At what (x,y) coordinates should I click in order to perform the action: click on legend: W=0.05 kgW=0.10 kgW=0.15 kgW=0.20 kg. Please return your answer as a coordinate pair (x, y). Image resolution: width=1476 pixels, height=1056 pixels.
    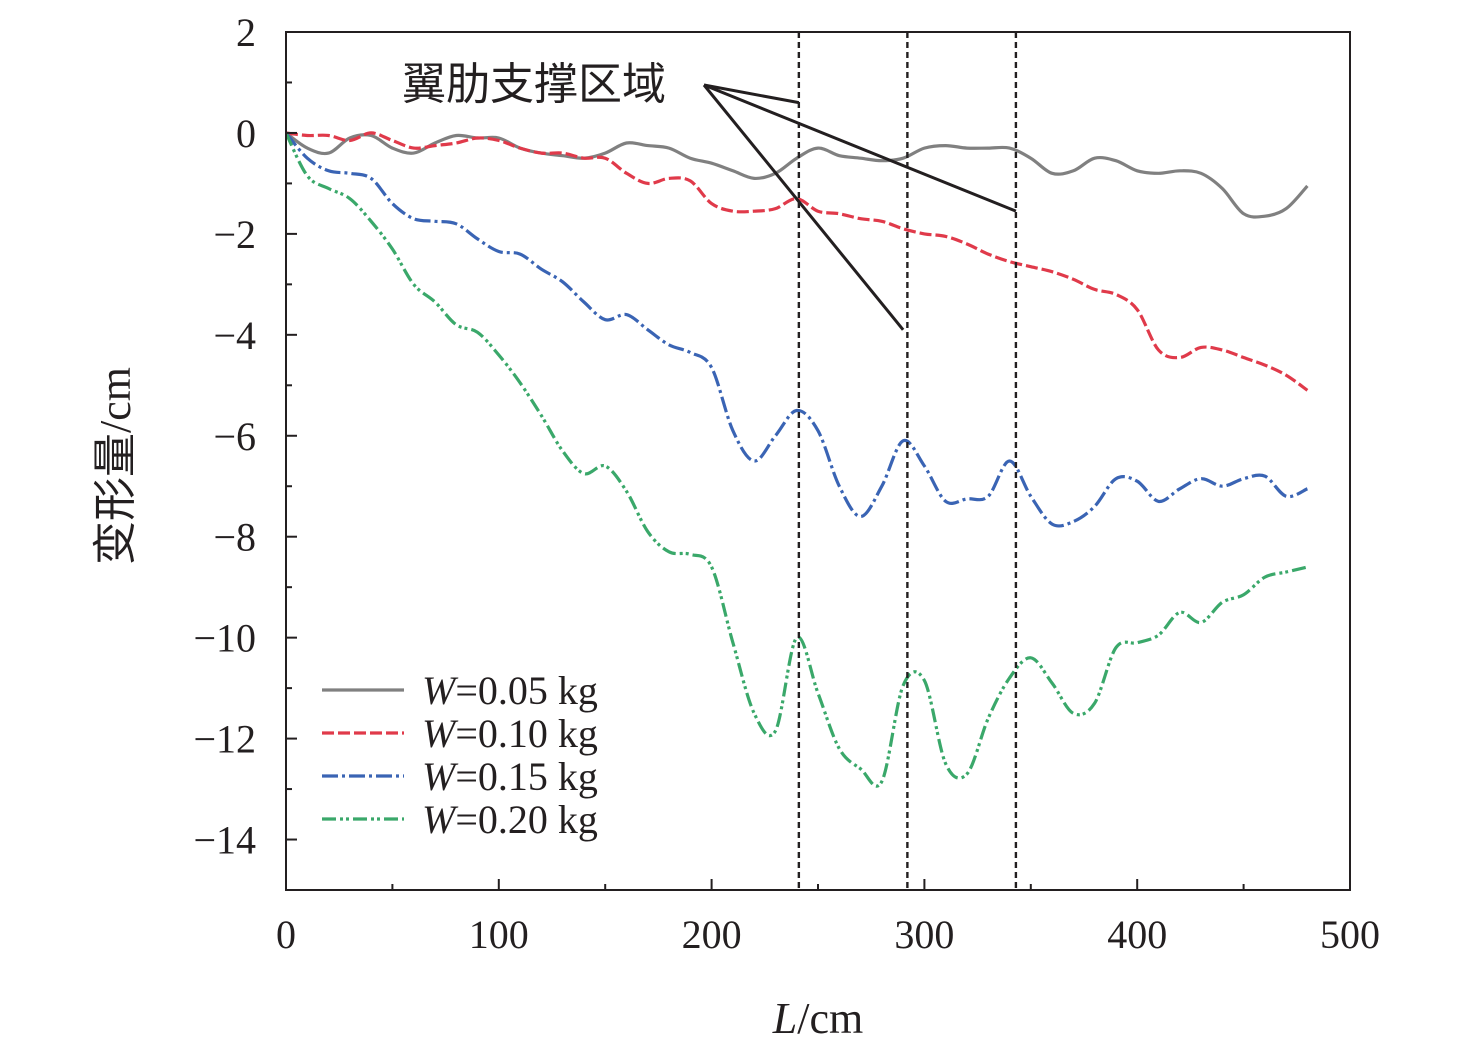
    Looking at the image, I should click on (460, 755).